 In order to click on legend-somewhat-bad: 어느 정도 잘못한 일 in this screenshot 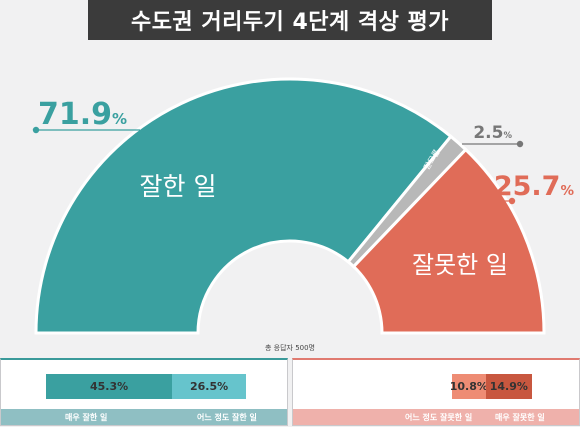, I will do `click(439, 417)`.